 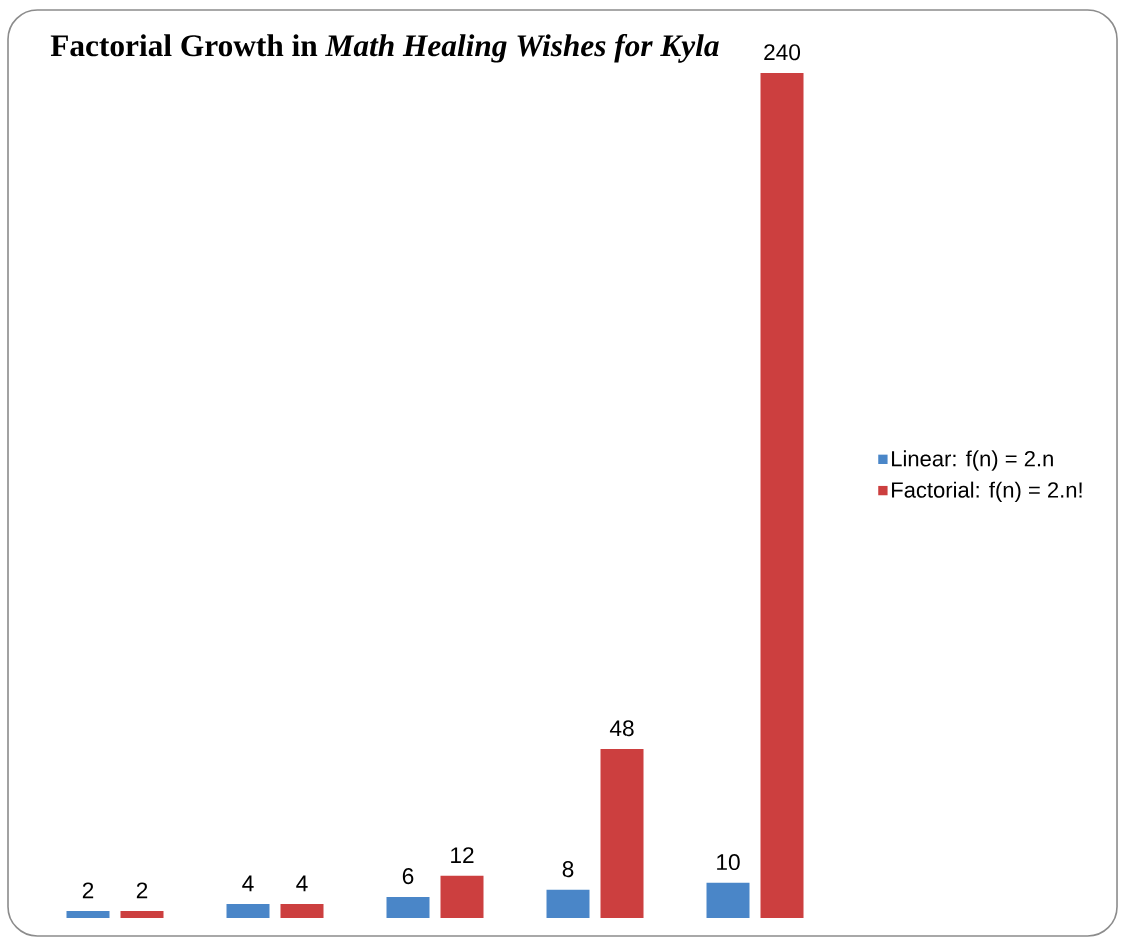 I want to click on data-label: 8, so click(x=568, y=869).